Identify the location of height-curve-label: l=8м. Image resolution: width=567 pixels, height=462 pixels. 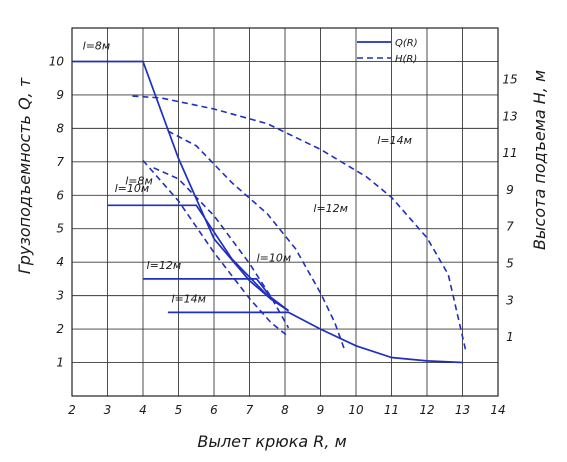
(139, 180).